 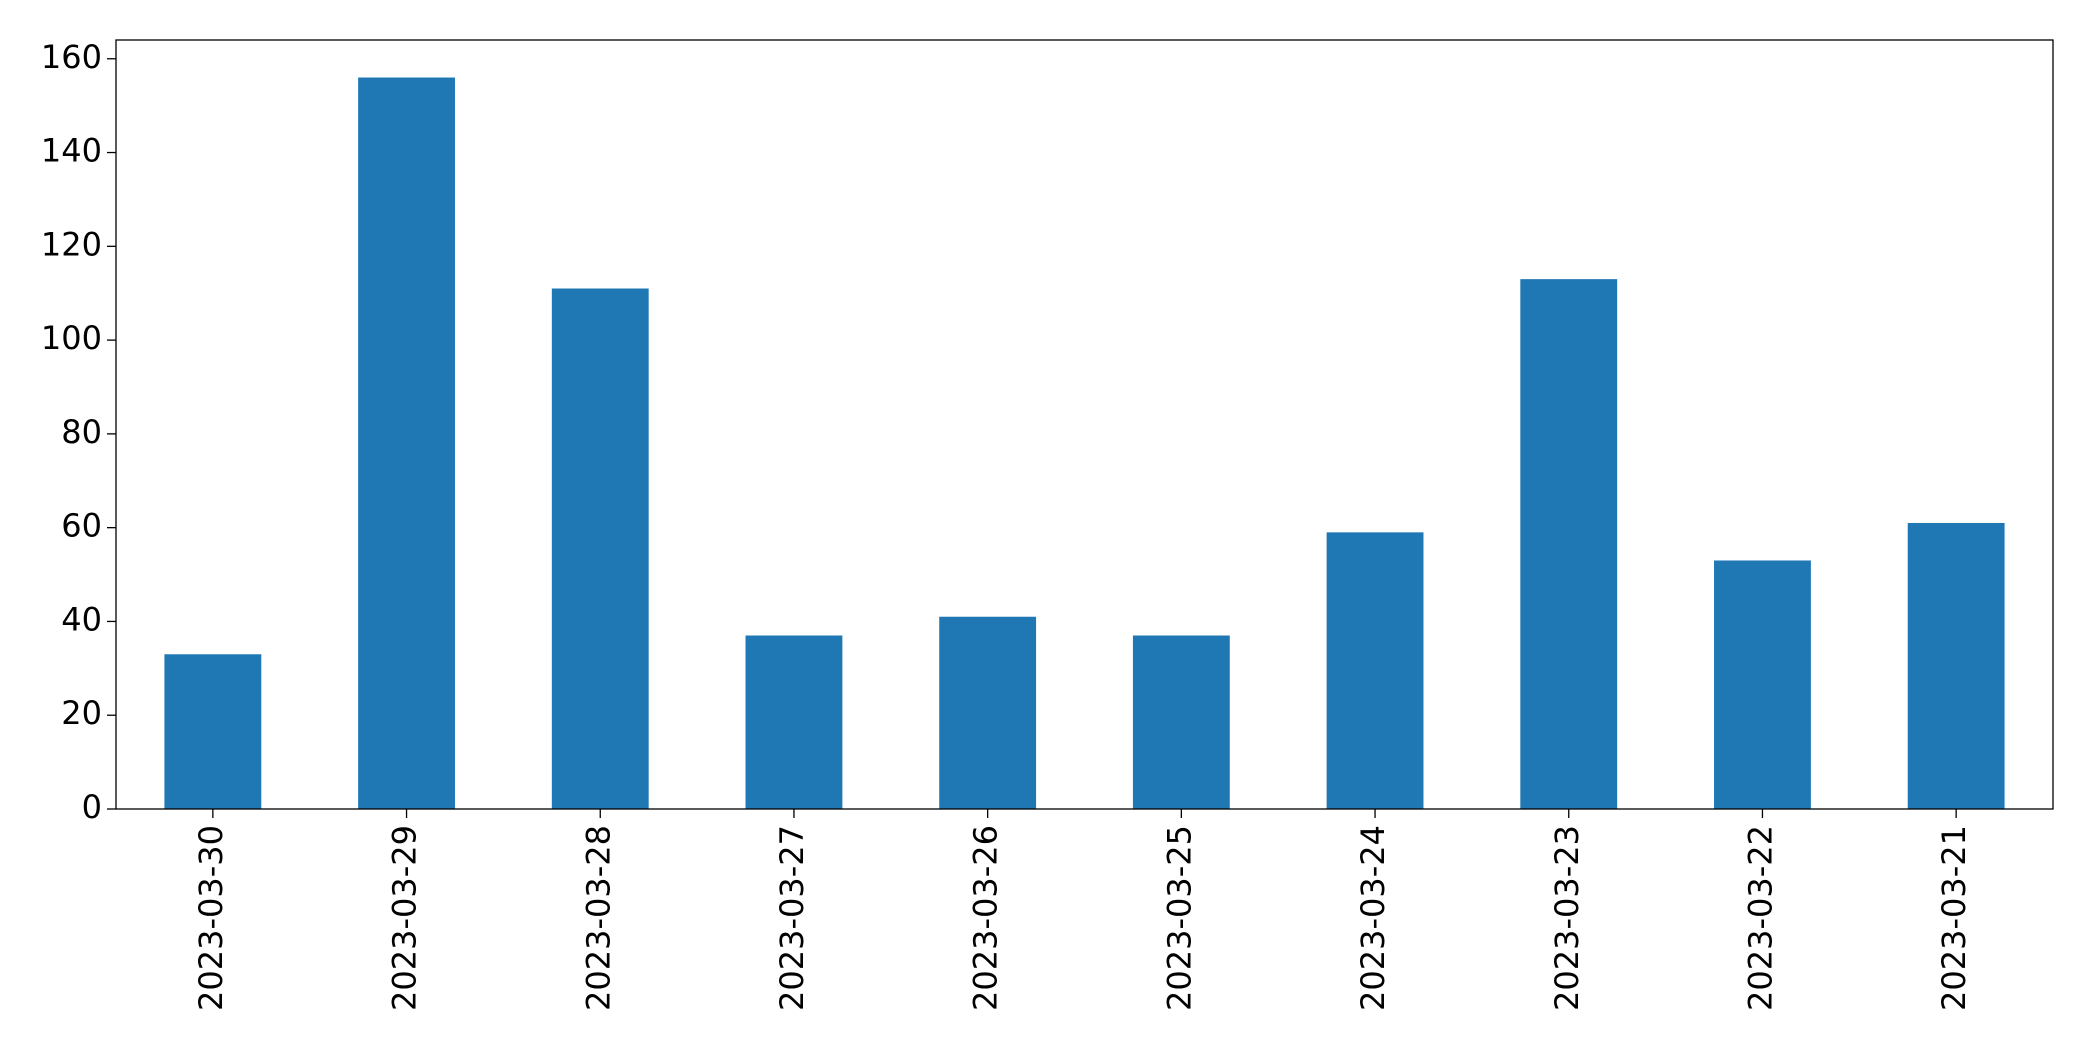 What do you see at coordinates (92, 807) in the screenshot?
I see `y-tick-label: 0` at bounding box center [92, 807].